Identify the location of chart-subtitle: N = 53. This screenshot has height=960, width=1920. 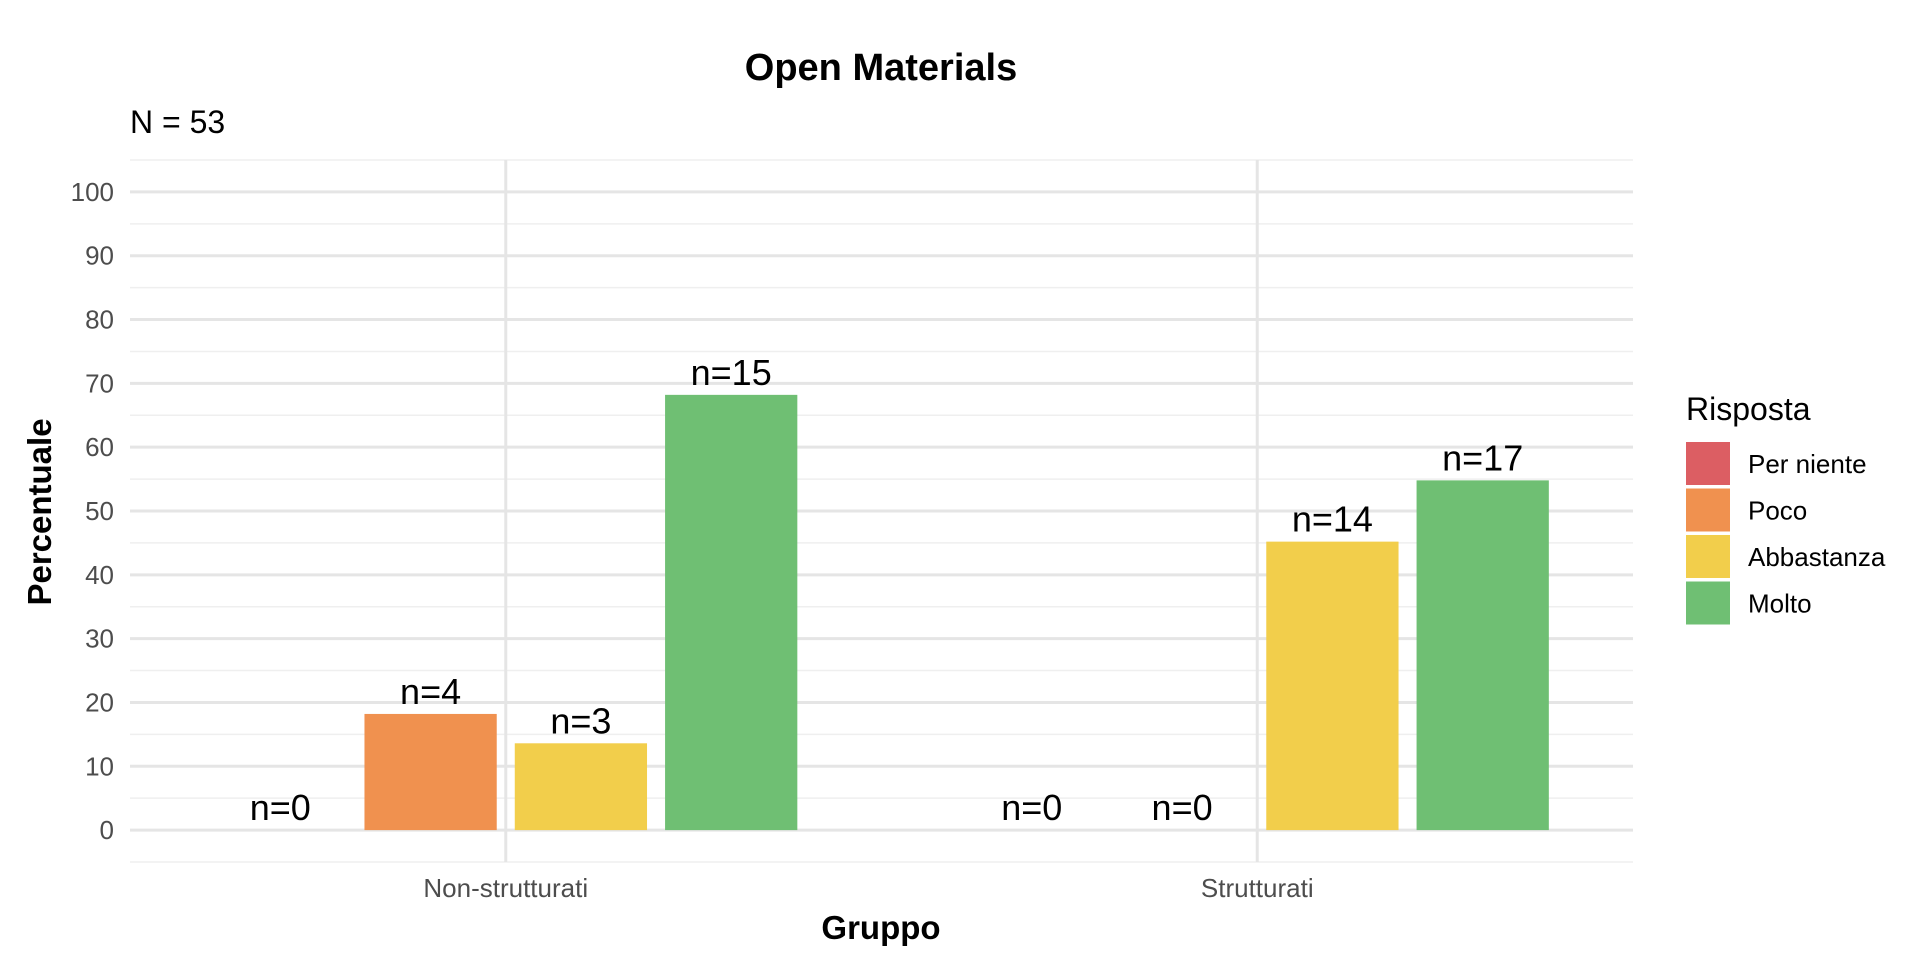
(177, 122).